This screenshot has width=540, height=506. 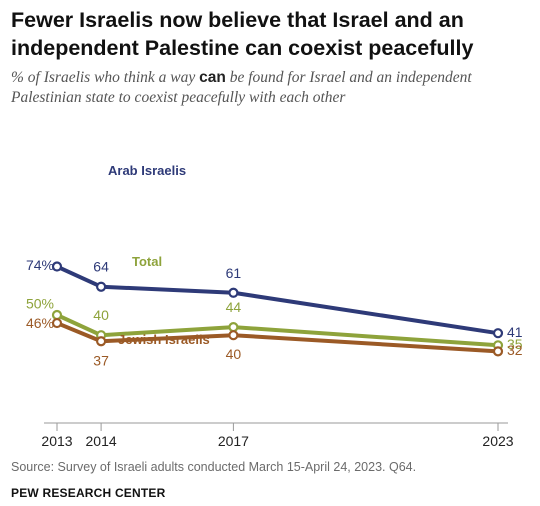 I want to click on subtitle-text-before: % of Israelis who think a way, so click(x=105, y=77).